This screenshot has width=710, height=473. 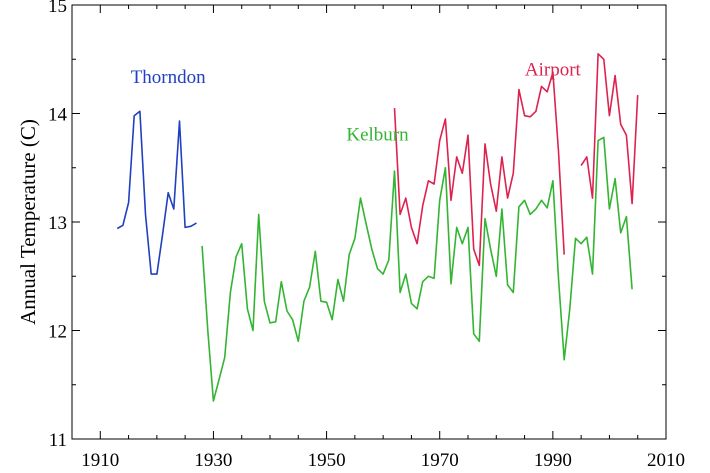 What do you see at coordinates (553, 70) in the screenshot?
I see `series-label-airport: Airport` at bounding box center [553, 70].